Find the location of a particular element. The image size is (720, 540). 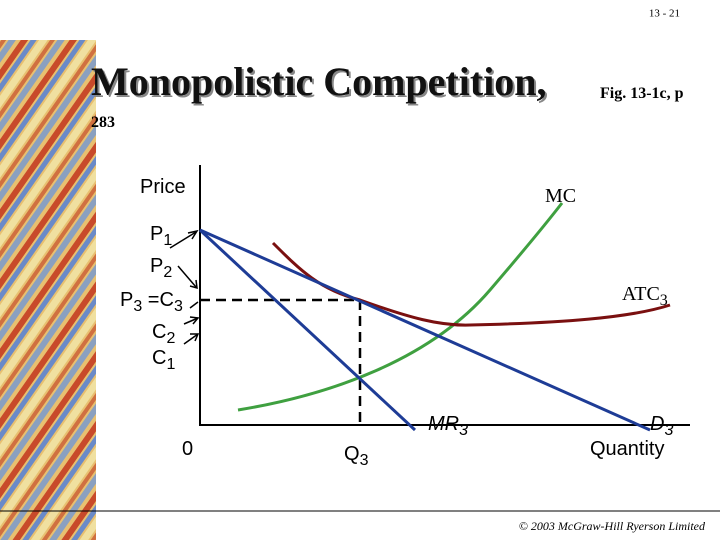

price-label: P3 =C3 is located at coordinates (151, 302).